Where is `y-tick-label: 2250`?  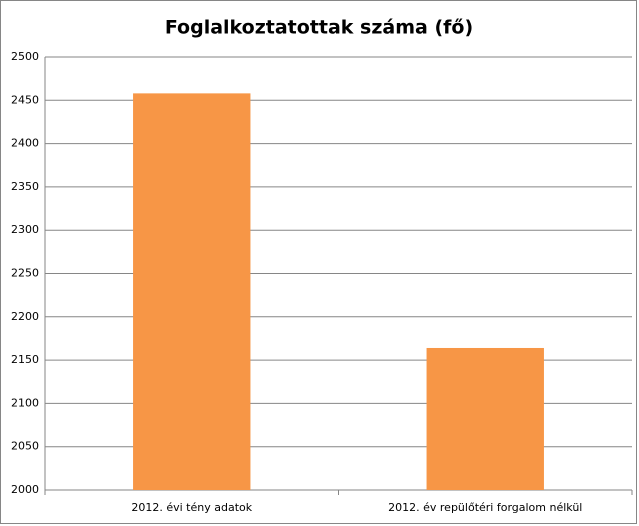
y-tick-label: 2250 is located at coordinates (25, 273).